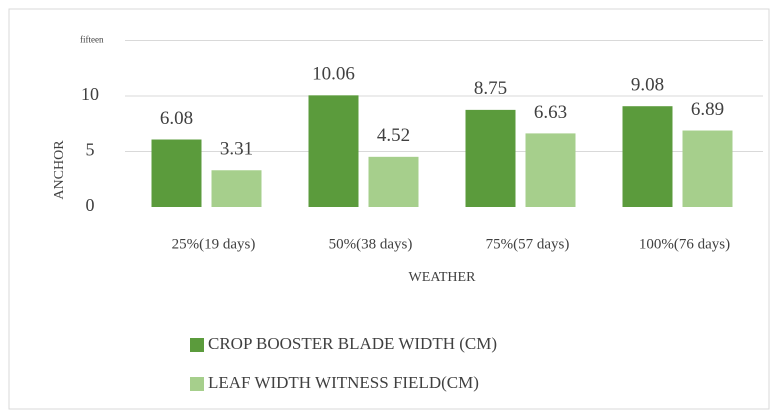  Describe the element at coordinates (371, 244) in the screenshot. I see `x-tick-label: 50%(38 days)` at that location.